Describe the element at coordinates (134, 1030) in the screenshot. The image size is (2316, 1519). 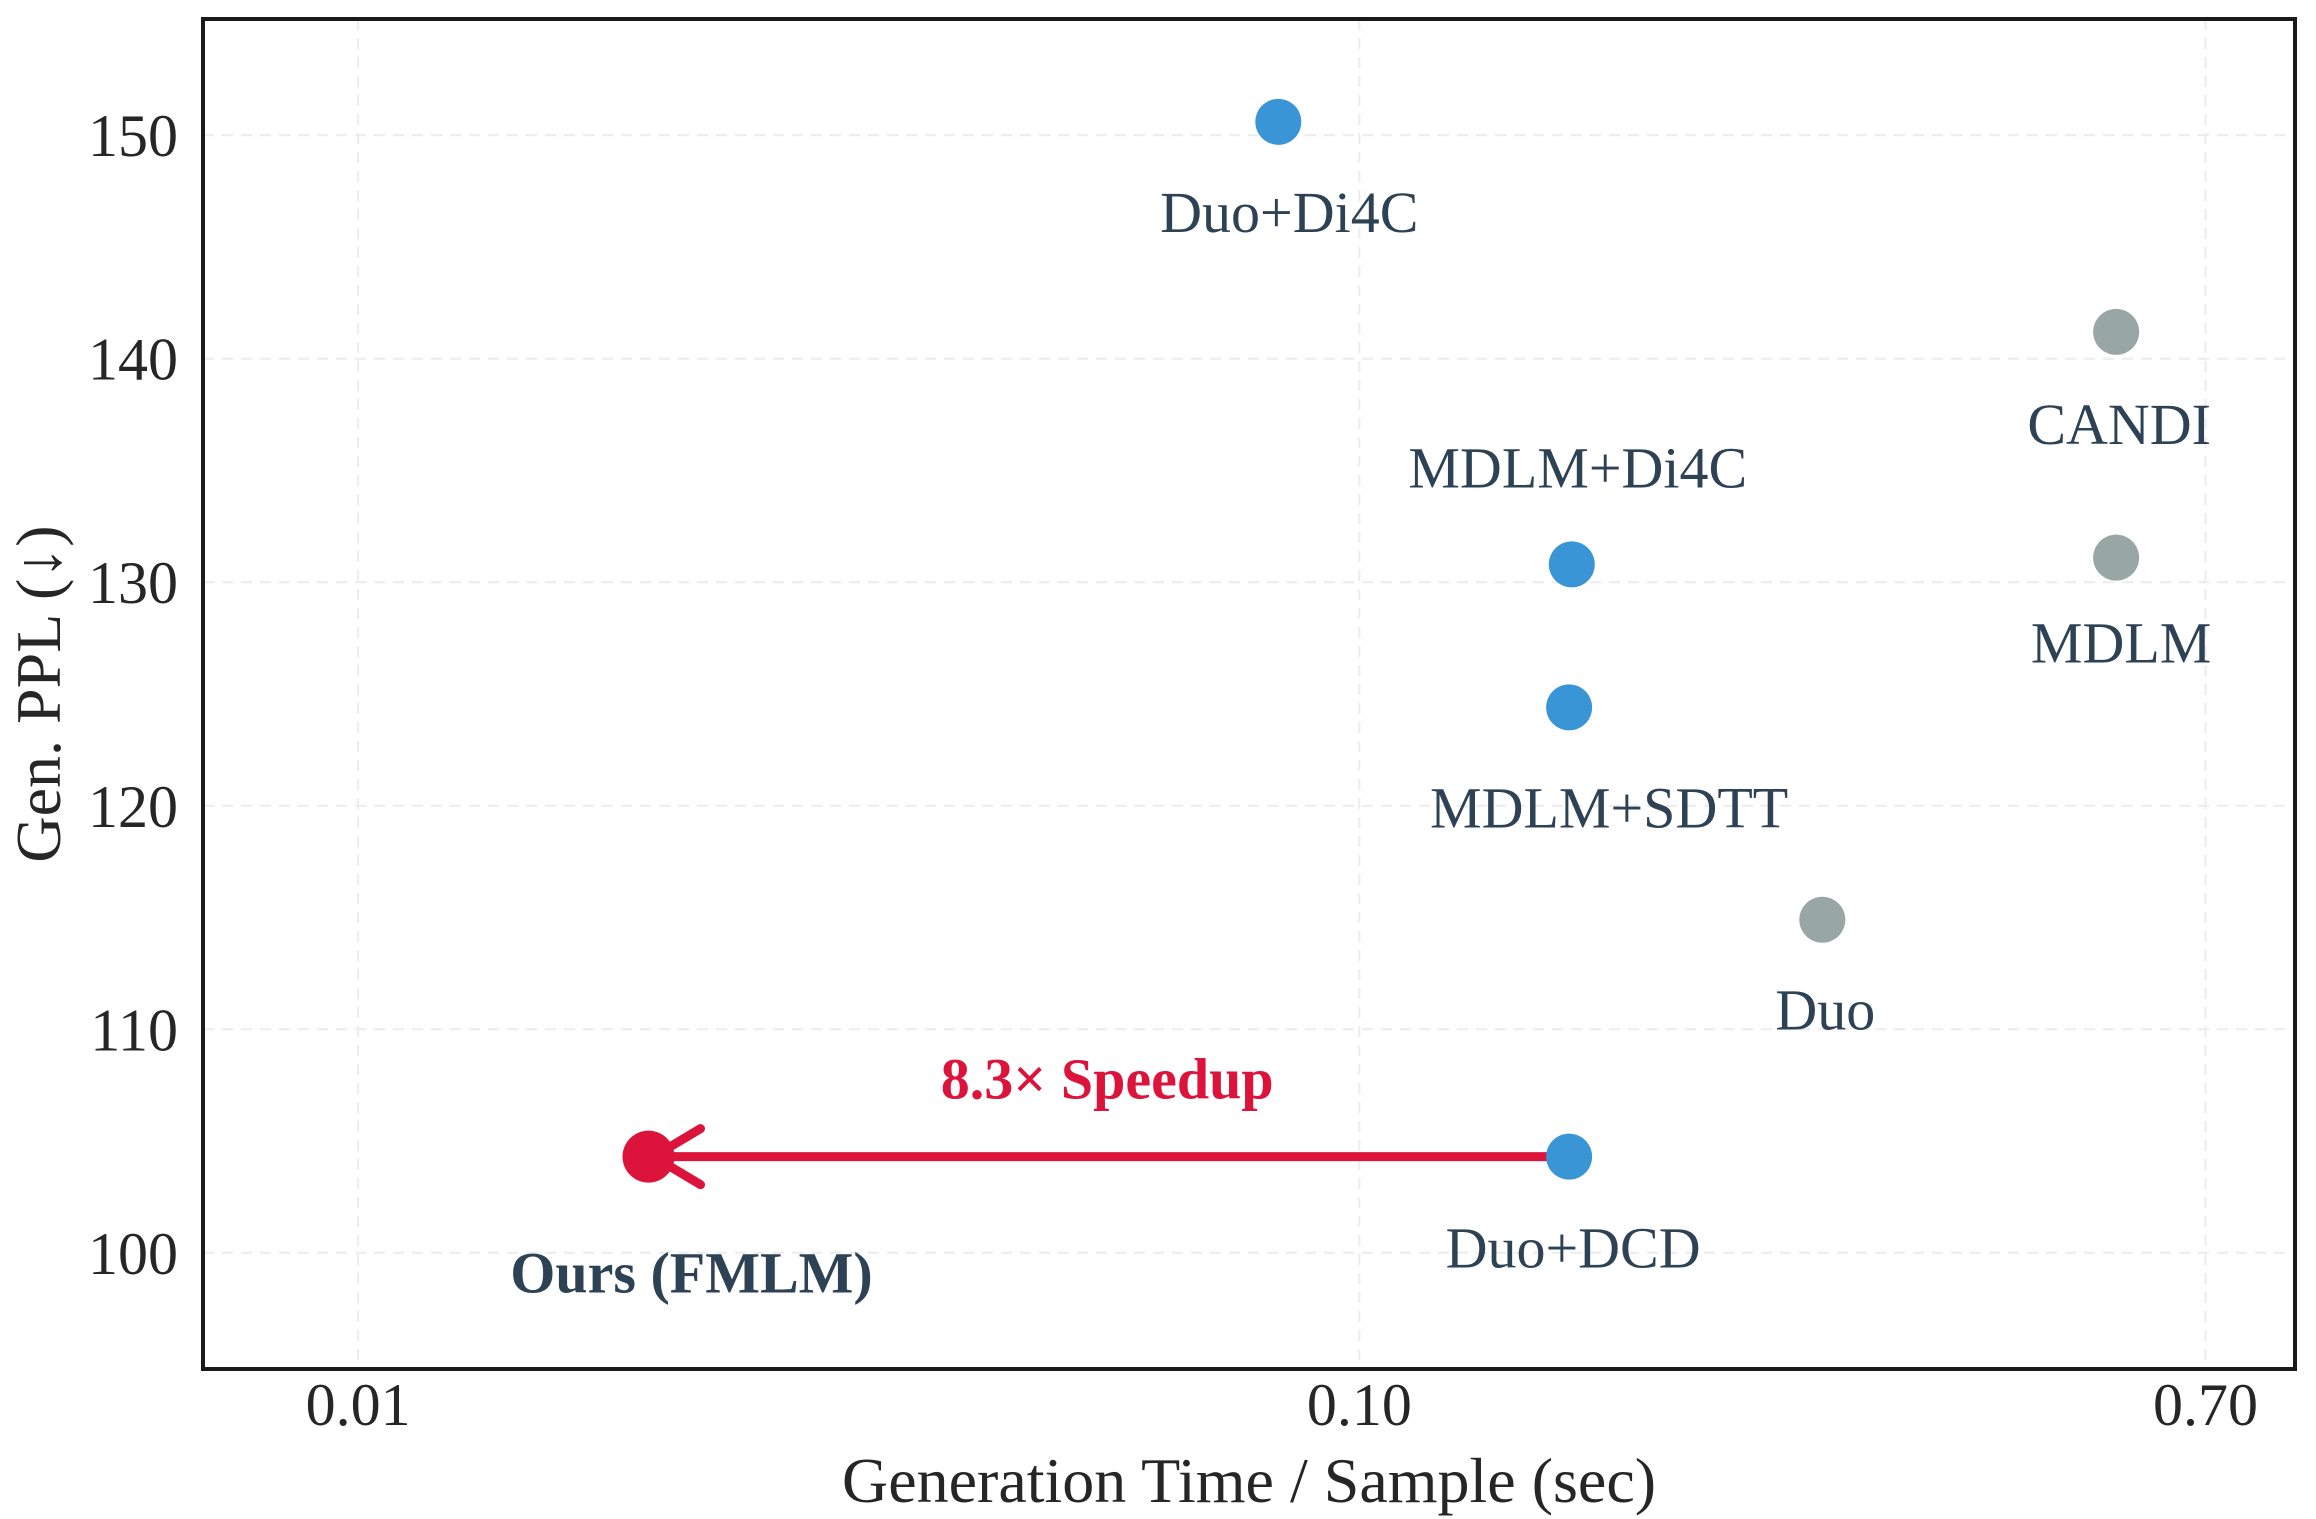
I see `y-tick-label: 110` at that location.